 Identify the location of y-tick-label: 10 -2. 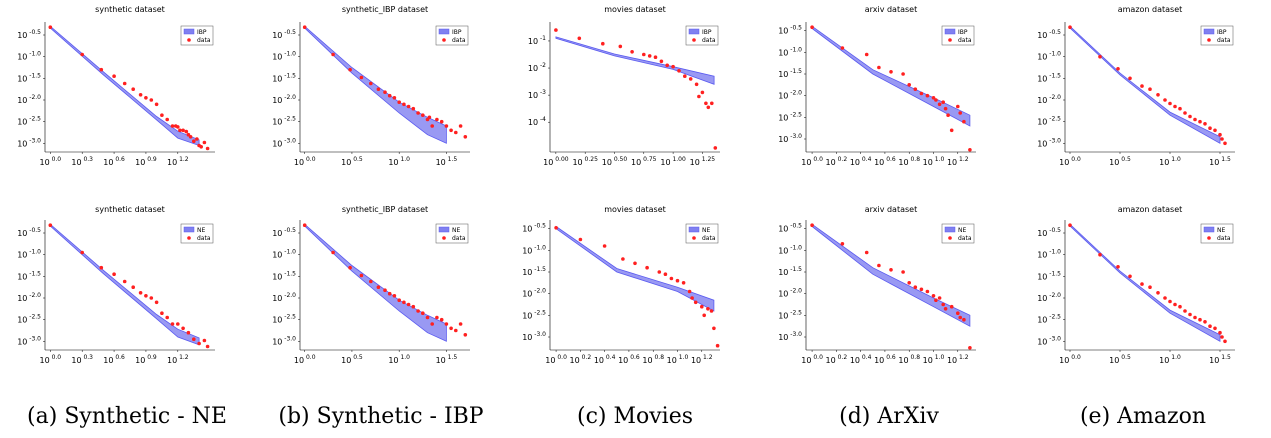
(537, 67).